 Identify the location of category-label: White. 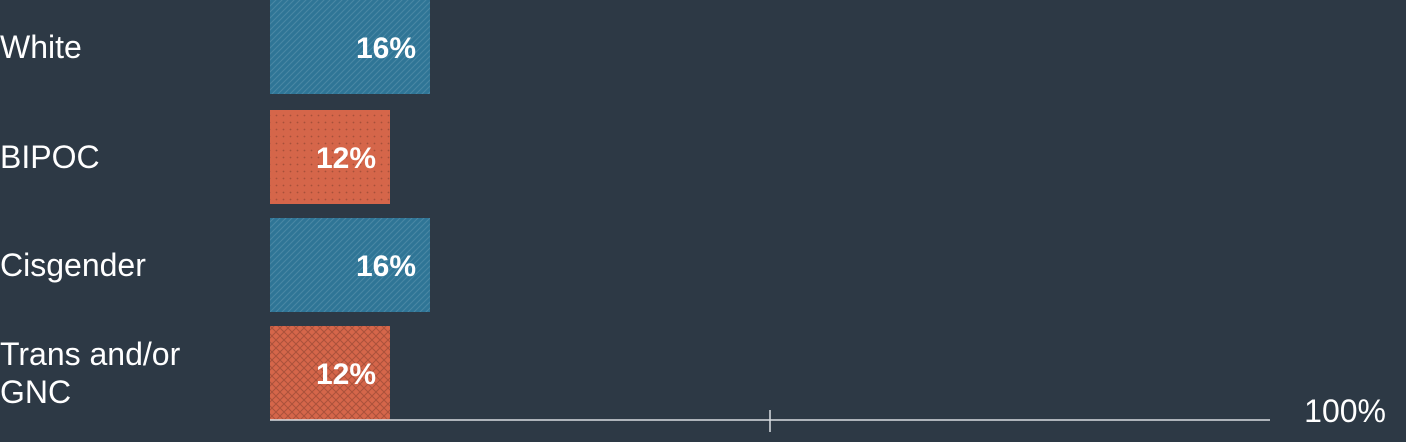
(41, 47).